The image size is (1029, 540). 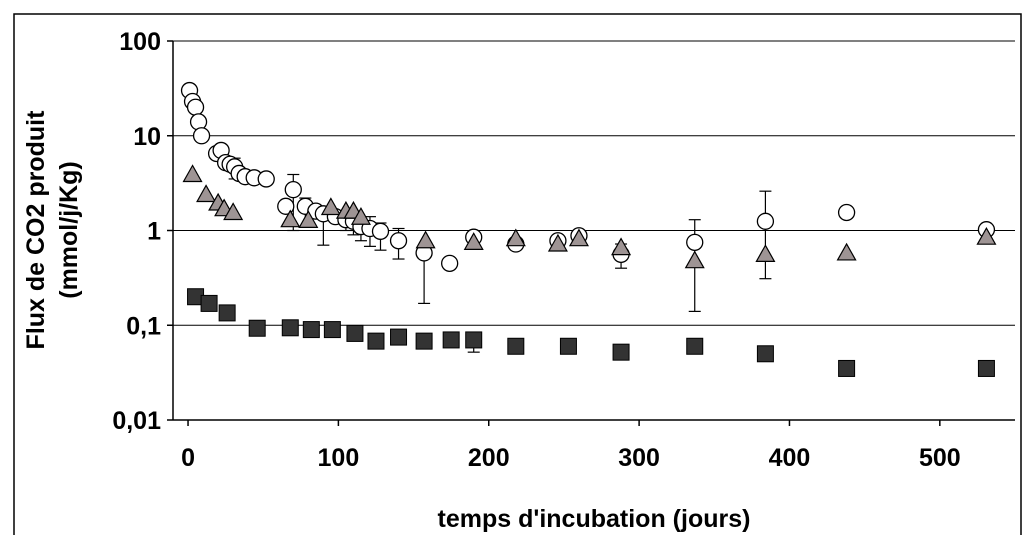 I want to click on y-tick-label: 100, so click(x=140, y=42).